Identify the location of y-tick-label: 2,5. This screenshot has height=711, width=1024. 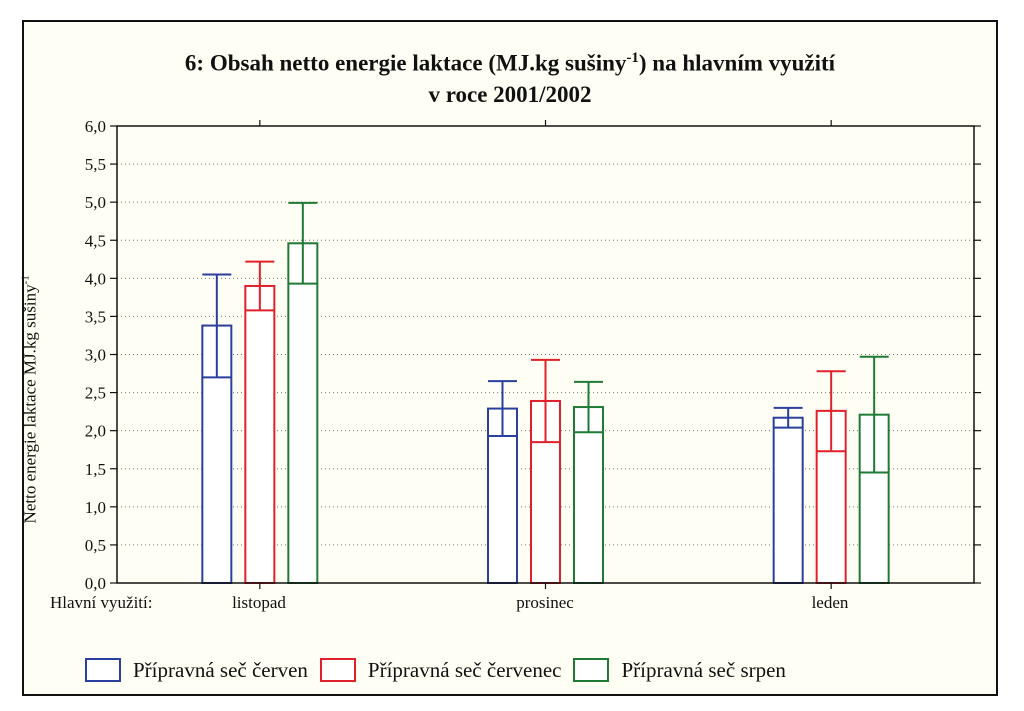
(95, 393).